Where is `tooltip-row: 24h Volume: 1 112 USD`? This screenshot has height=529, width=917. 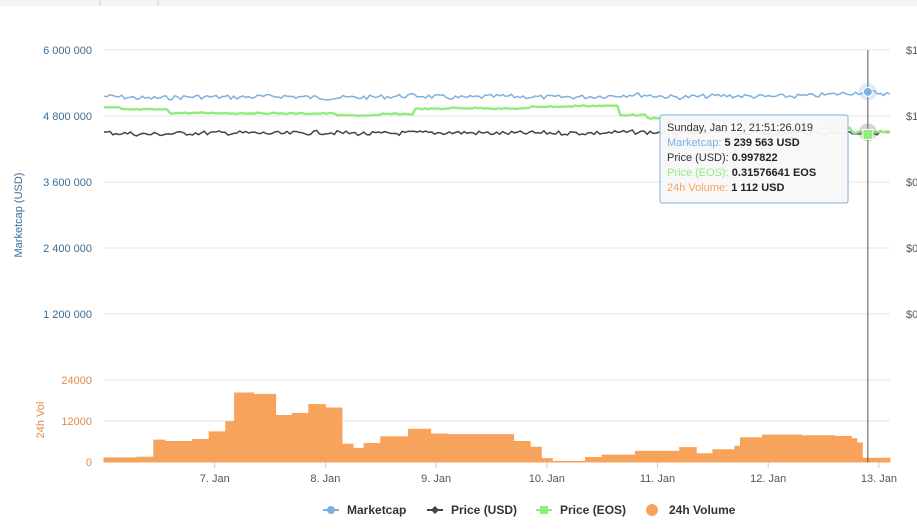 tooltip-row: 24h Volume: 1 112 USD is located at coordinates (725, 188).